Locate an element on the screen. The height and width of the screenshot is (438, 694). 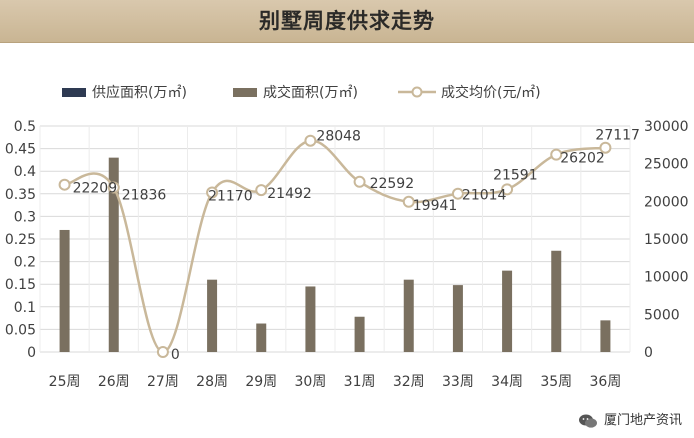
title-bar is located at coordinates (347, 21).